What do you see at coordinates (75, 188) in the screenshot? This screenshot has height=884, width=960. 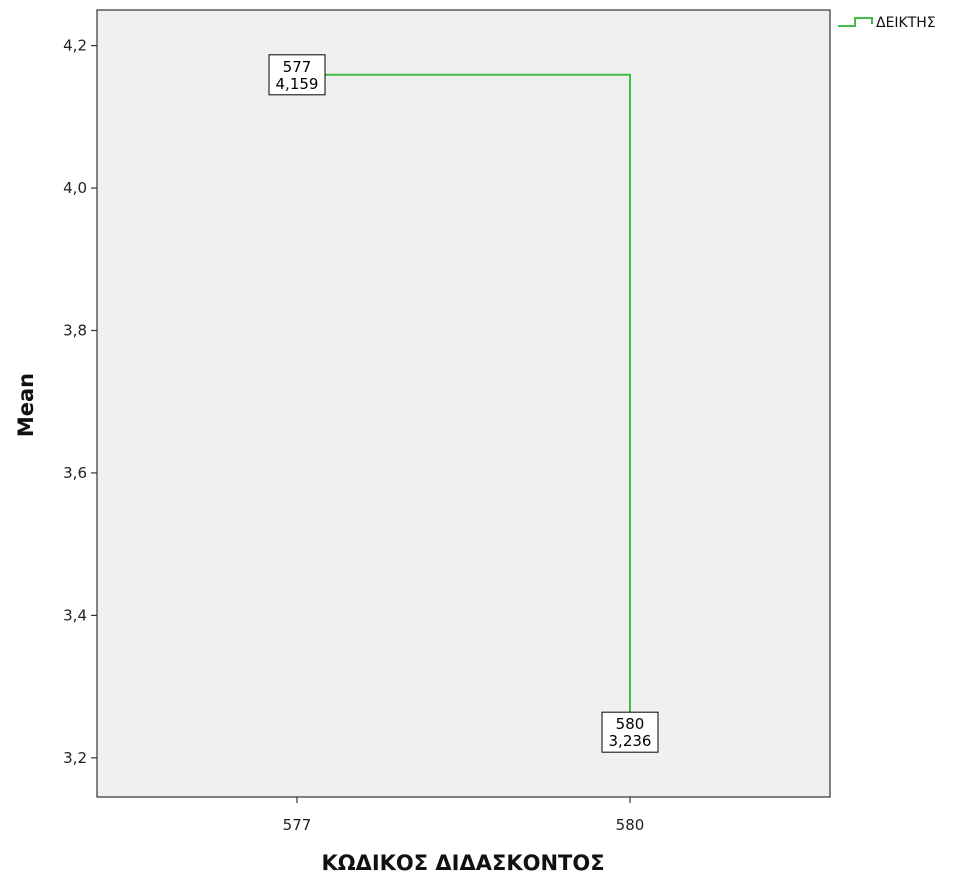 I see `y-tick-label: 4,0` at bounding box center [75, 188].